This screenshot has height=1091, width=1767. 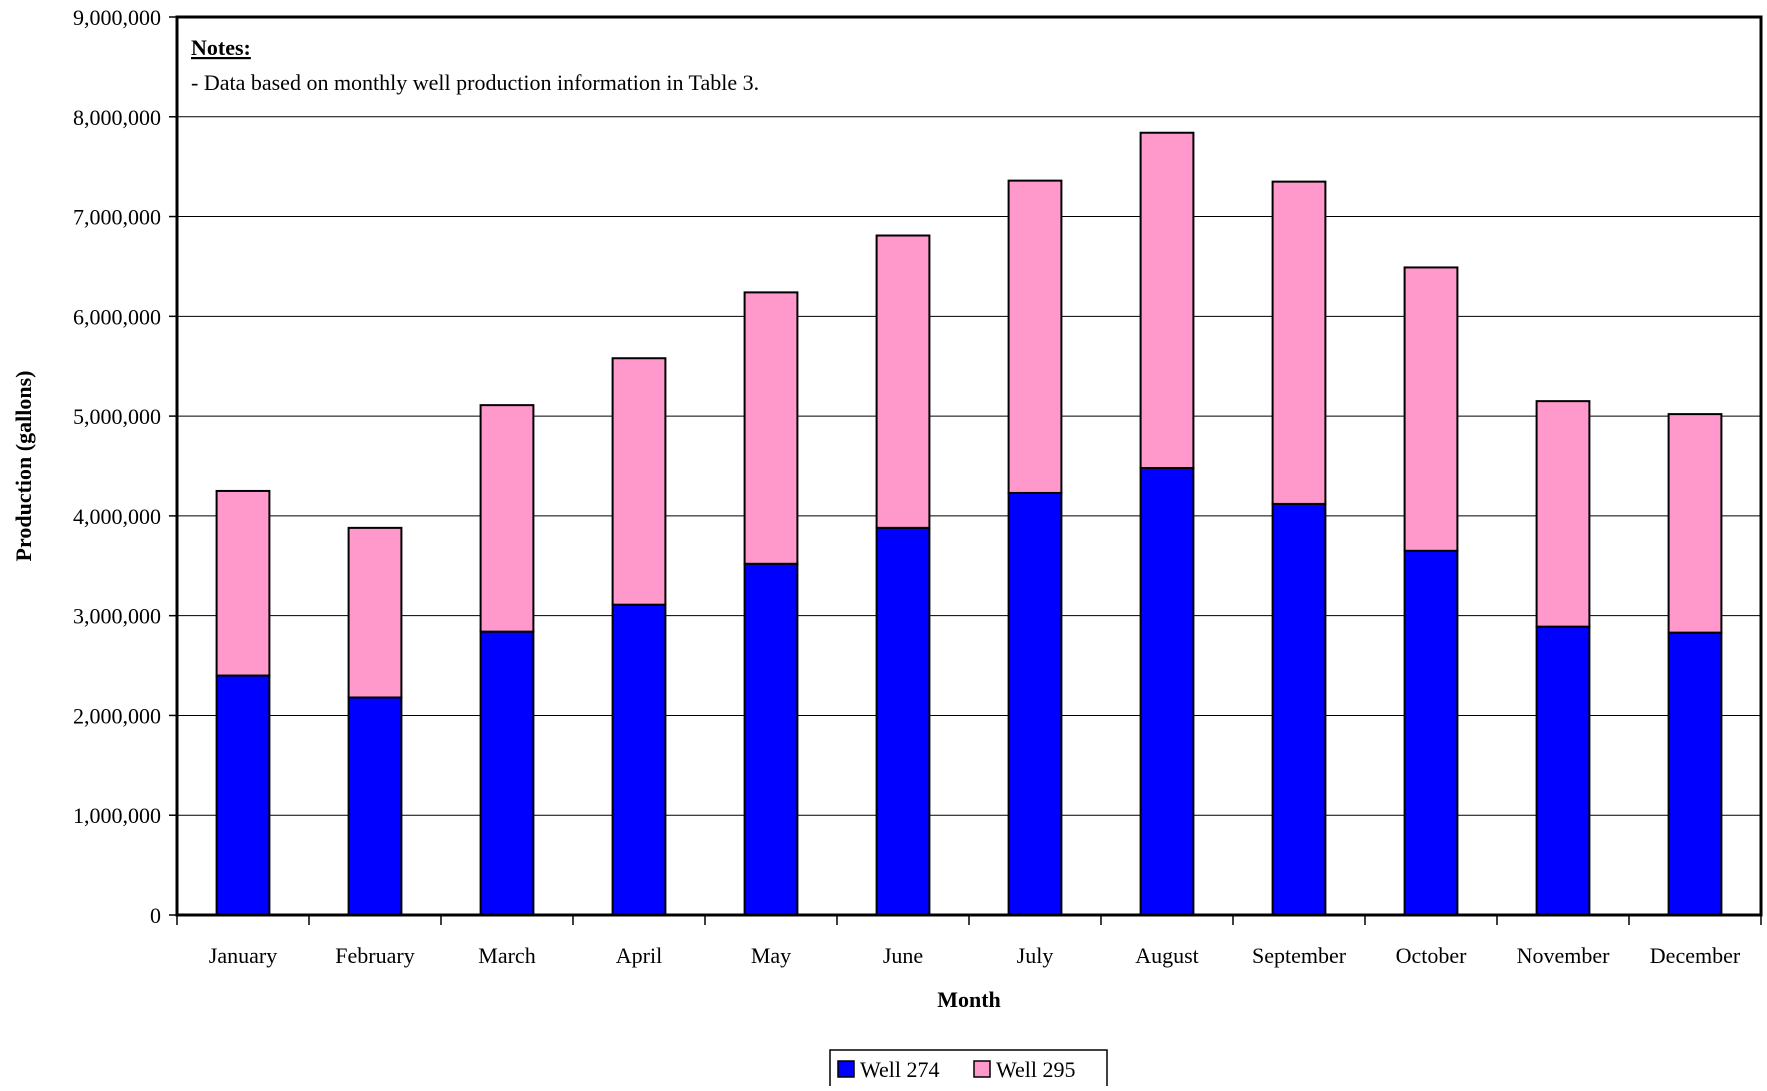 I want to click on legend: Well 274 Well 295, so click(x=968, y=1069).